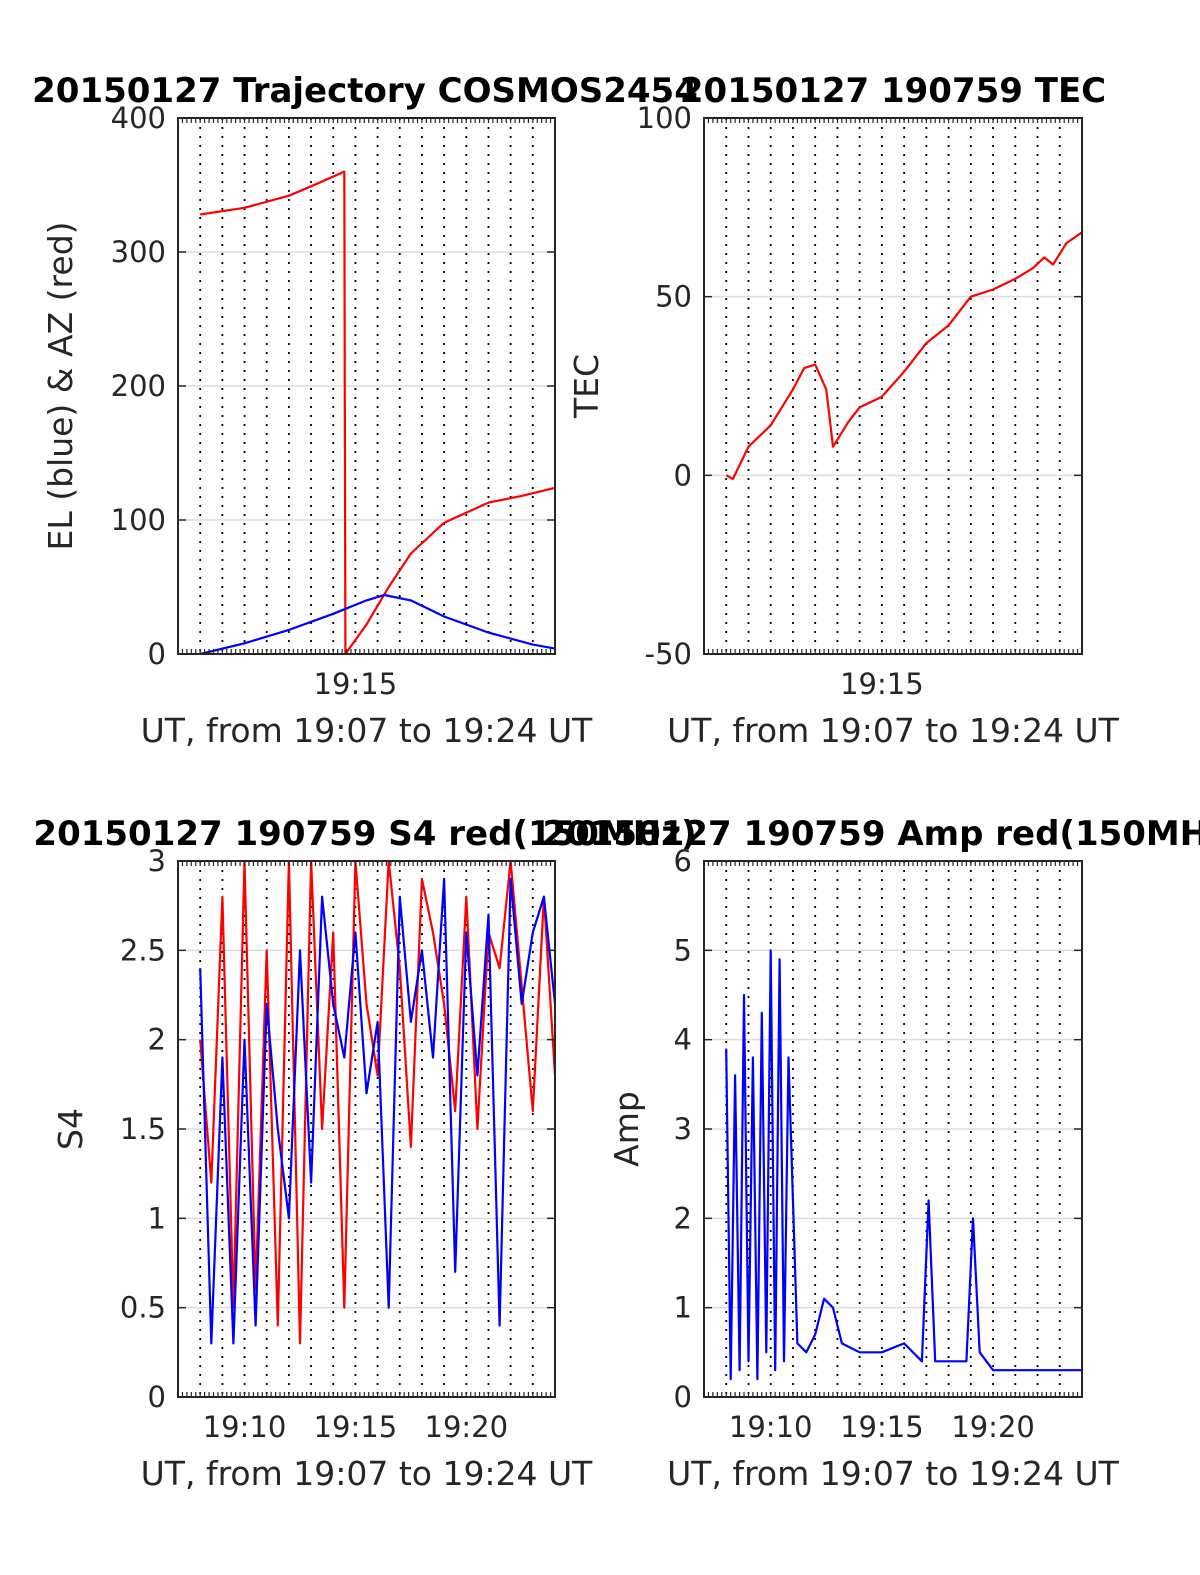 The width and height of the screenshot is (1200, 1575). I want to click on y-tick-label: 400, so click(138, 118).